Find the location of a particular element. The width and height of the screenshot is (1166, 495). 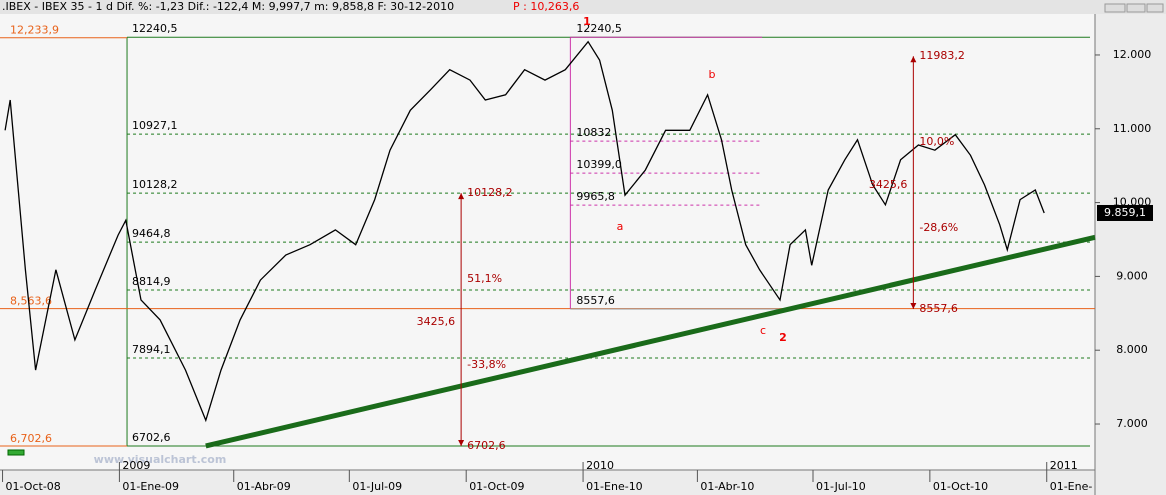

header-bar is located at coordinates (583, 7).